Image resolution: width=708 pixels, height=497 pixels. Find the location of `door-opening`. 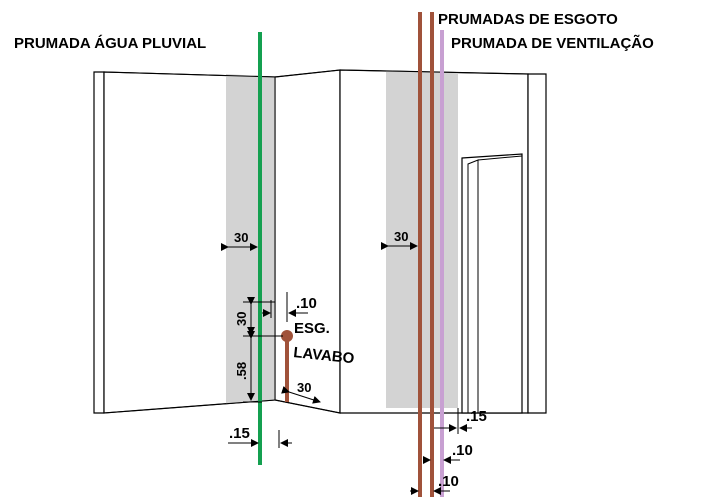

door-opening is located at coordinates (492, 283).